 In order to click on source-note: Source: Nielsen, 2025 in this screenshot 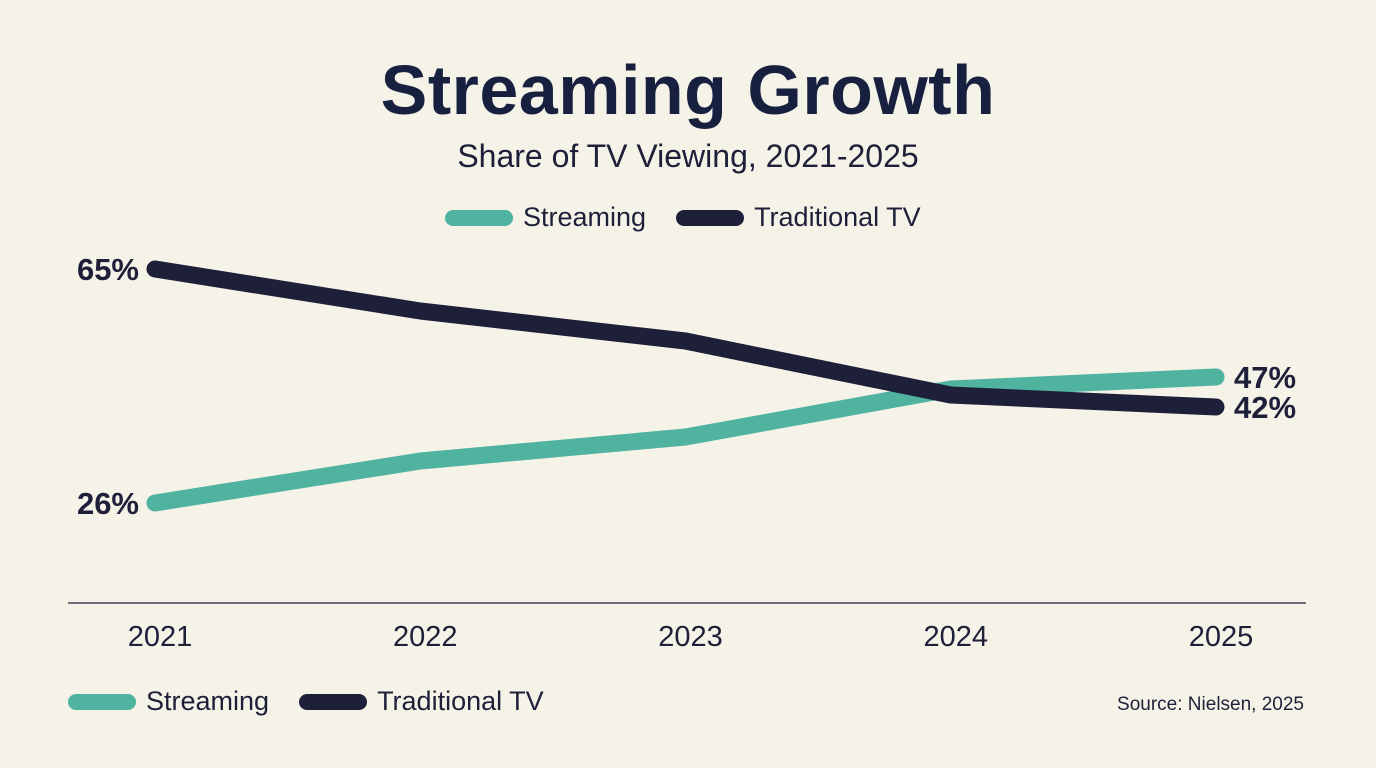, I will do `click(1210, 704)`.